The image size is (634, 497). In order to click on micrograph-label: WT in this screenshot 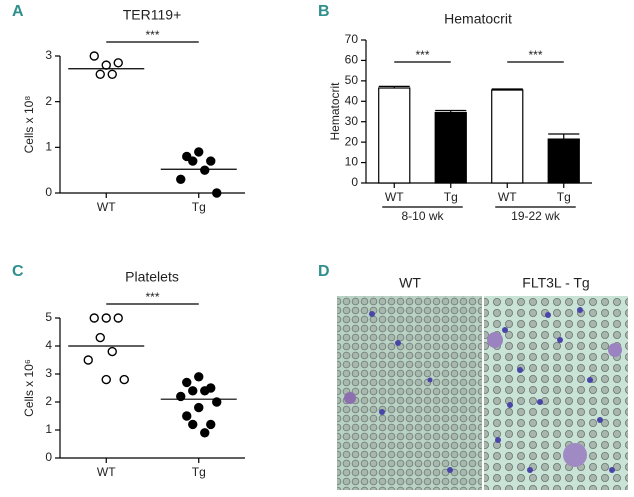, I will do `click(410, 283)`.